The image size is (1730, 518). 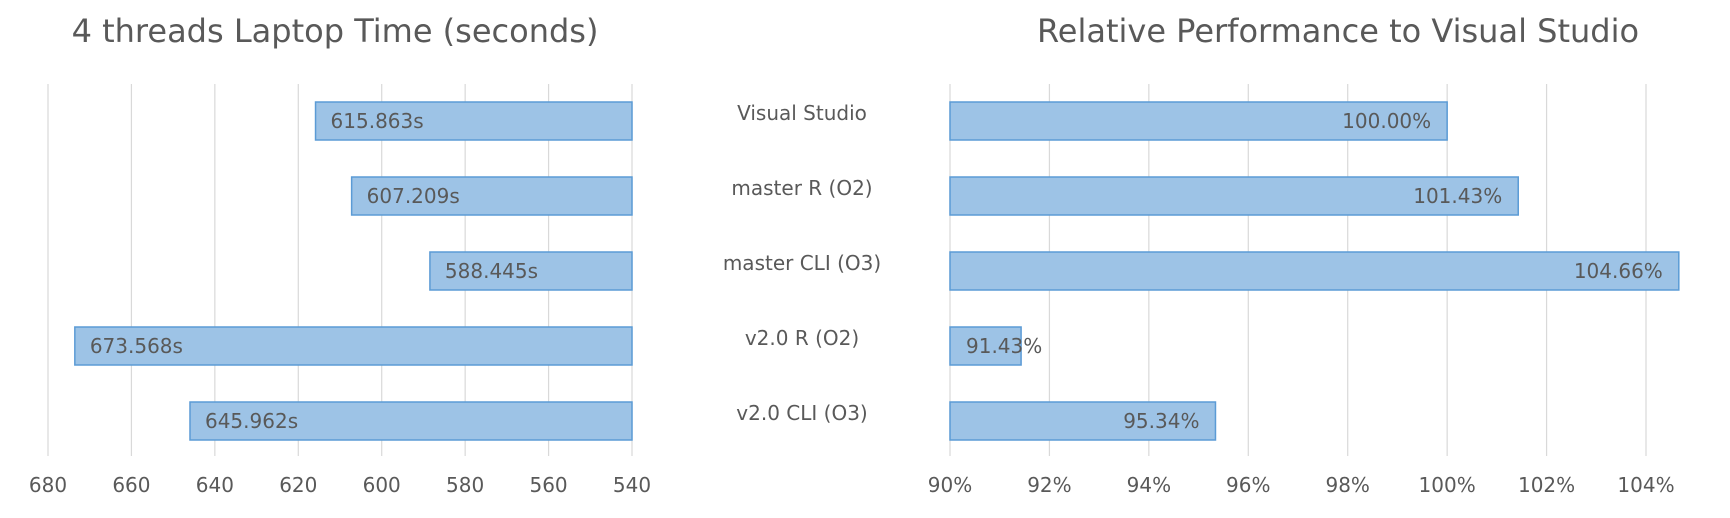 I want to click on left-bar-data-label: 645.962s, so click(x=251, y=421).